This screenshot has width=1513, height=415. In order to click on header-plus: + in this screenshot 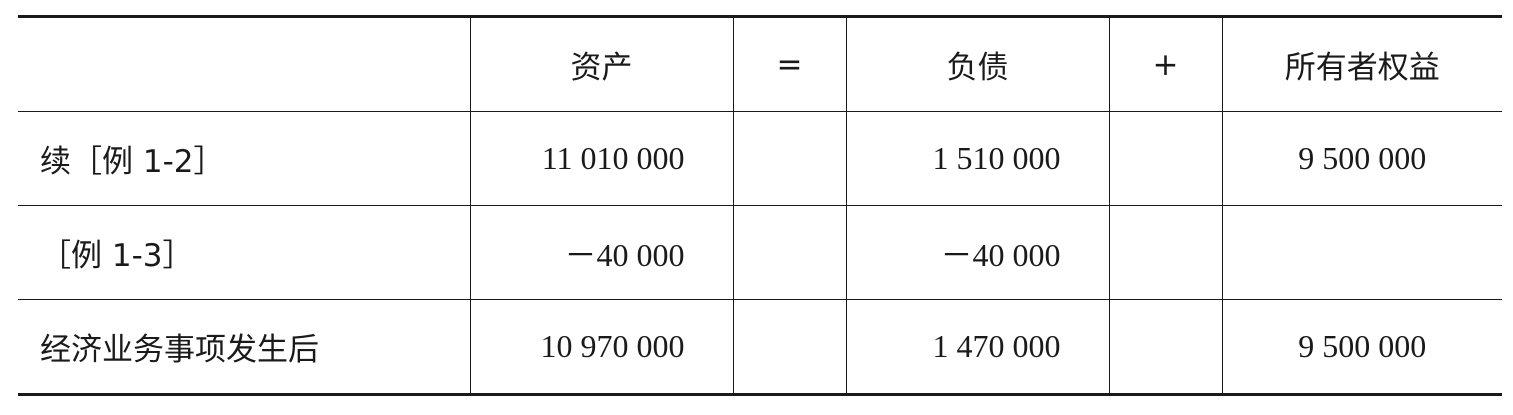, I will do `click(1165, 64)`.